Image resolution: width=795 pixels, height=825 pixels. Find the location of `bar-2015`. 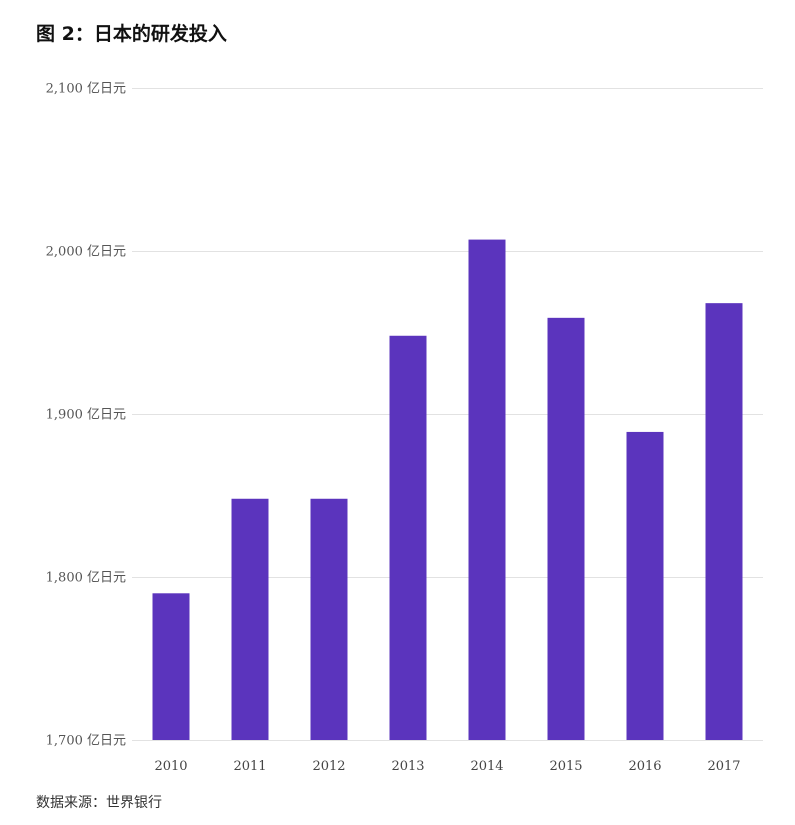

bar-2015 is located at coordinates (566, 528).